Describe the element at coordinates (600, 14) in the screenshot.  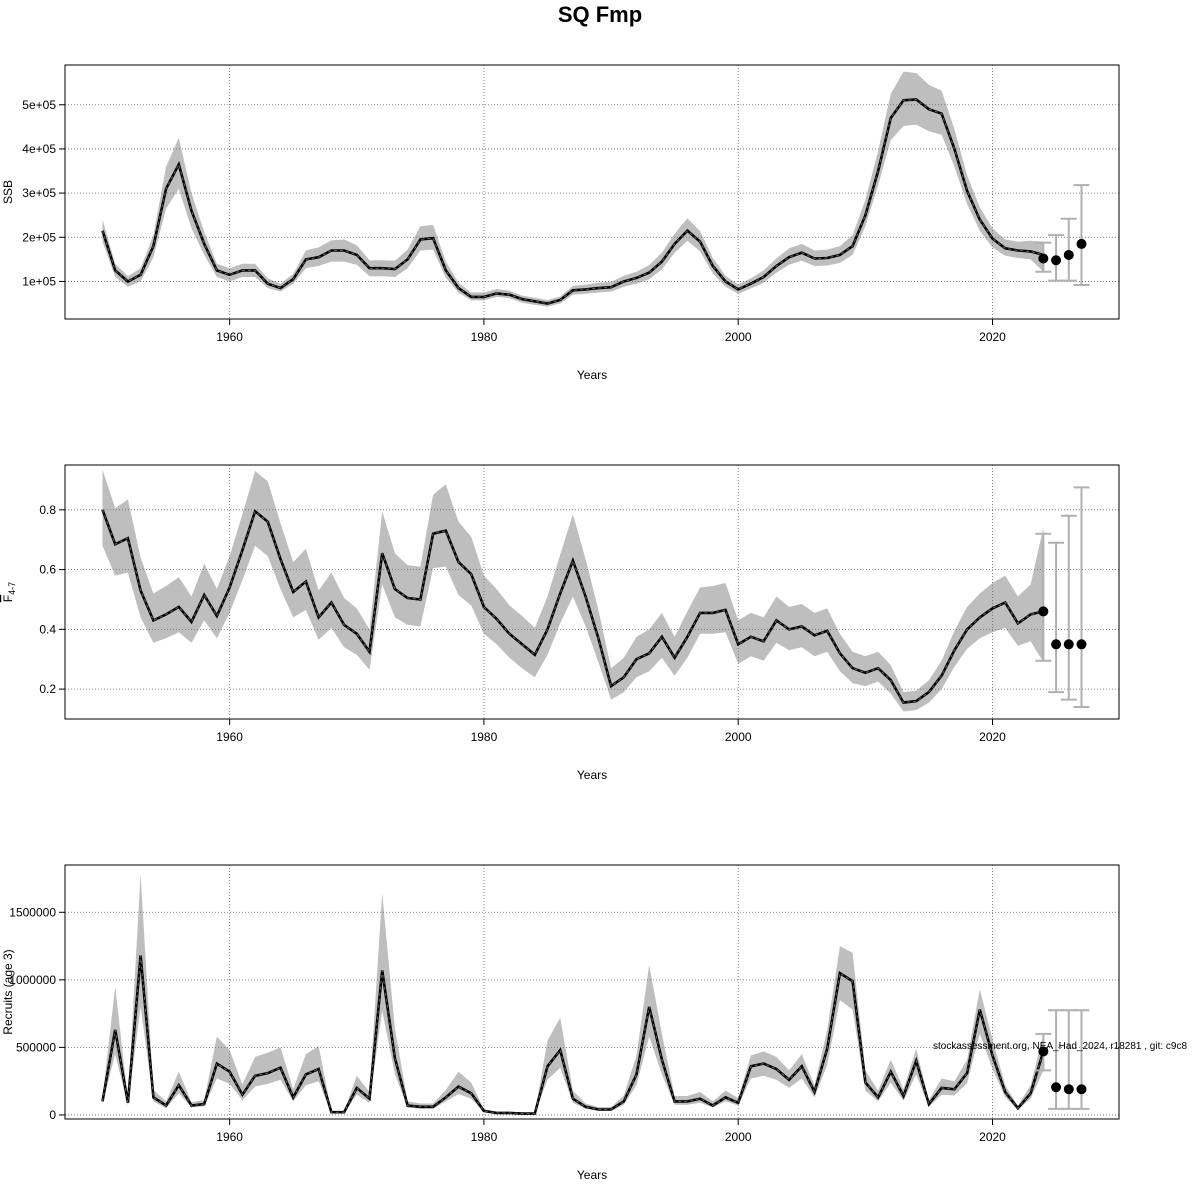
I see `chart-title: SQ Fmp` at that location.